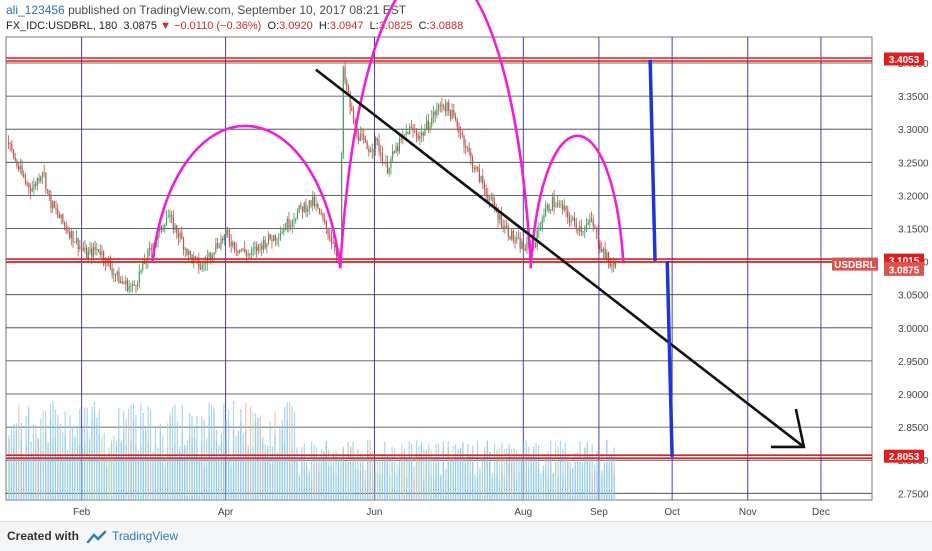 This screenshot has width=932, height=551. What do you see at coordinates (913, 163) in the screenshot?
I see `y-tick-label: 3.2500` at bounding box center [913, 163].